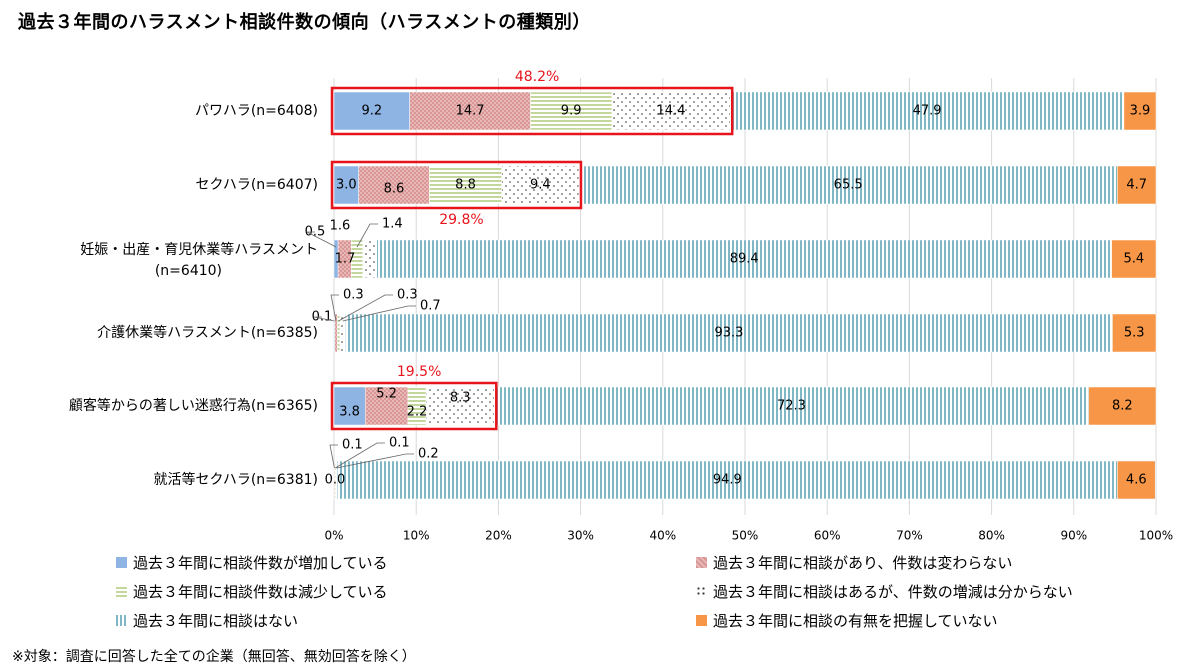  What do you see at coordinates (744, 259) in the screenshot?
I see `data-label: 89.4` at bounding box center [744, 259].